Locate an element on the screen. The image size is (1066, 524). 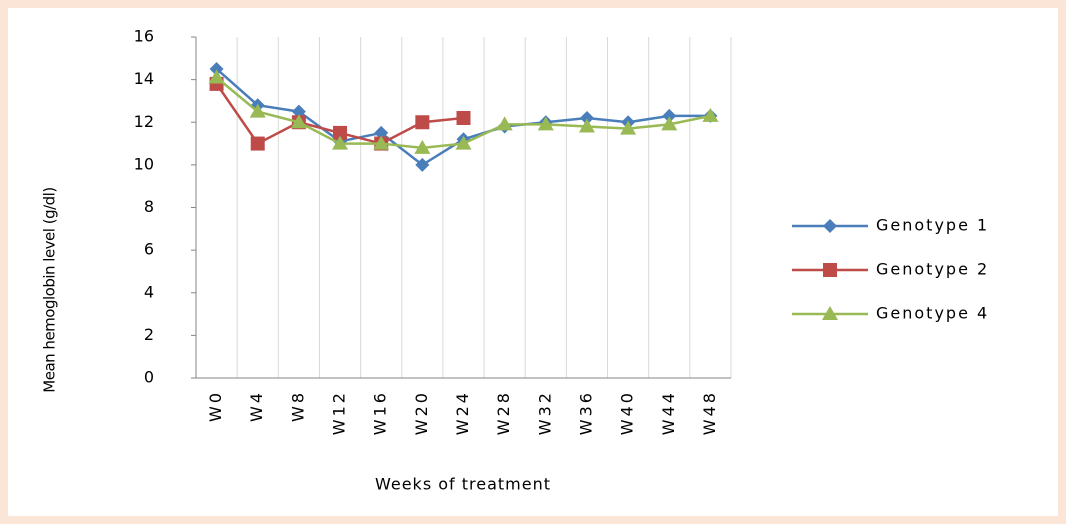
x-tick-label: W8 is located at coordinates (297, 406).